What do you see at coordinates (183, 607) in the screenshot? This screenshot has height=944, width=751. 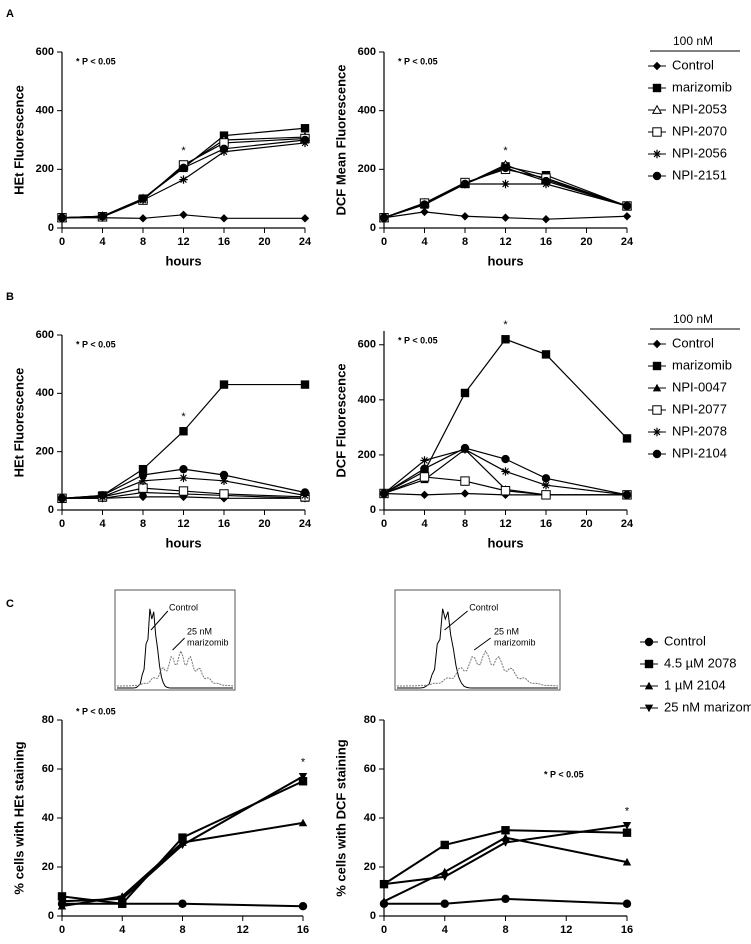 I see `inset-label: Control` at bounding box center [183, 607].